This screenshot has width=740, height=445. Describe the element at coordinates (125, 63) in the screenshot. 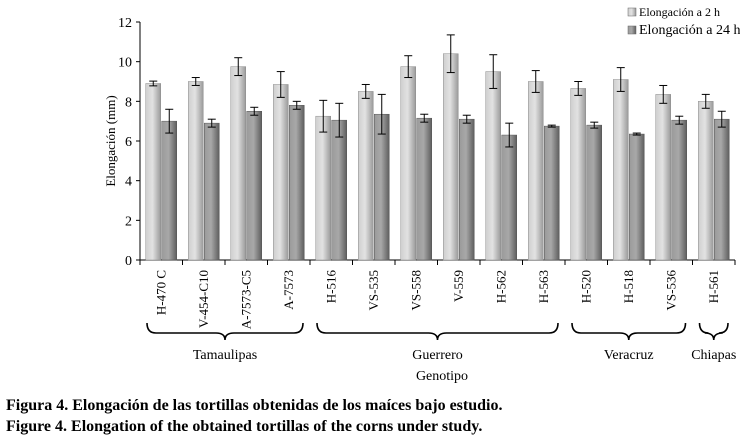

I see `y-tick-label: 10` at that location.